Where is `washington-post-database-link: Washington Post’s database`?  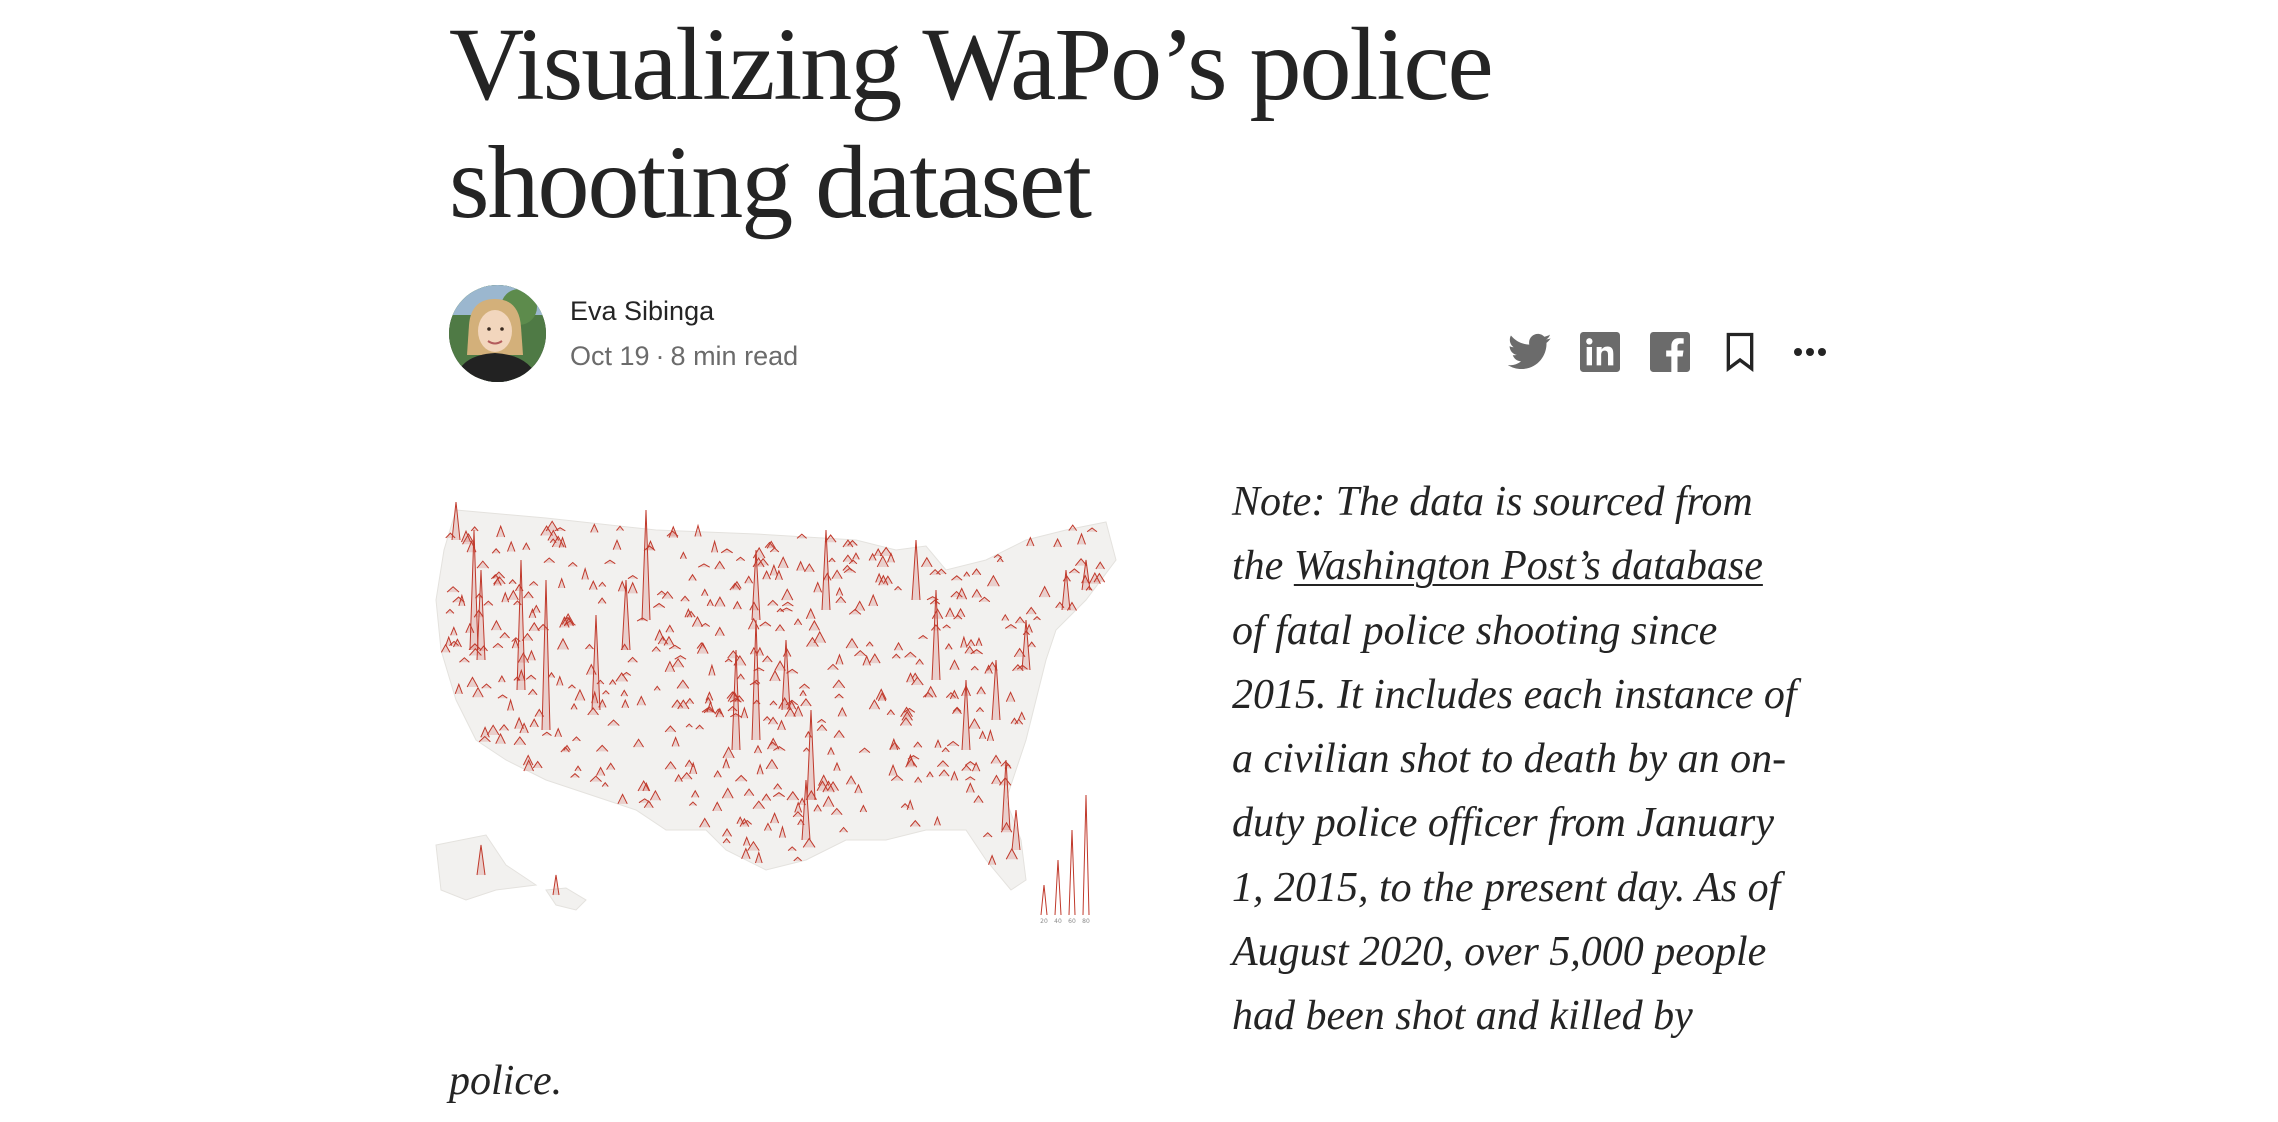
washington-post-database-link: Washington Post’s database is located at coordinates (1528, 566).